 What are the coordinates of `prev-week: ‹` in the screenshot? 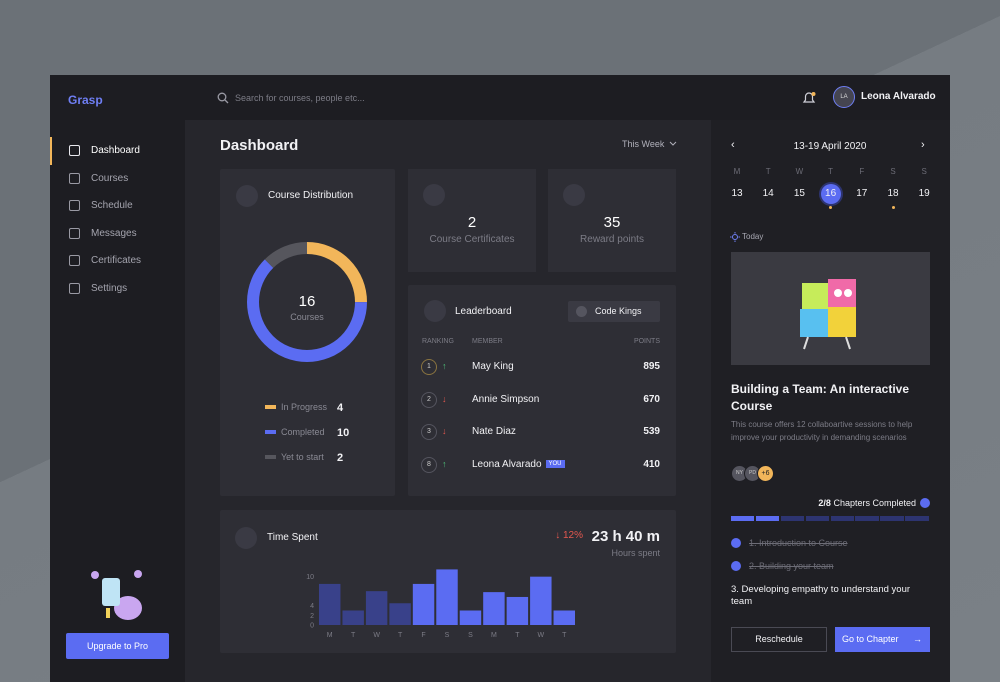 It's located at (733, 145).